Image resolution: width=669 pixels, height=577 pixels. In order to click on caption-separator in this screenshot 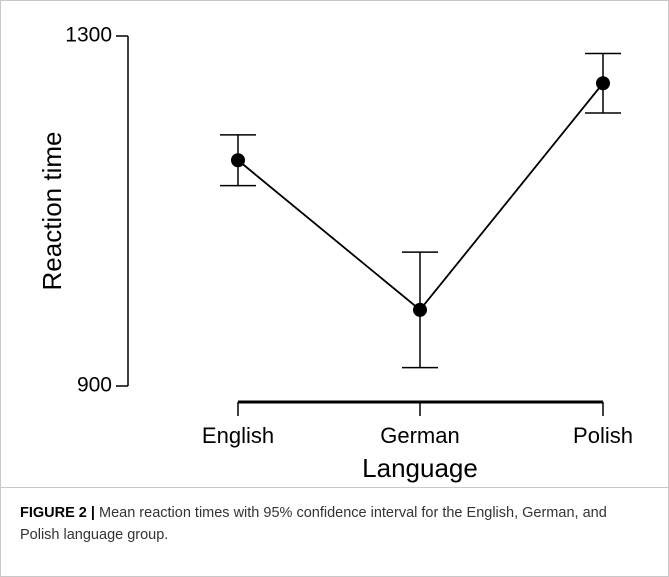, I will do `click(334, 487)`.